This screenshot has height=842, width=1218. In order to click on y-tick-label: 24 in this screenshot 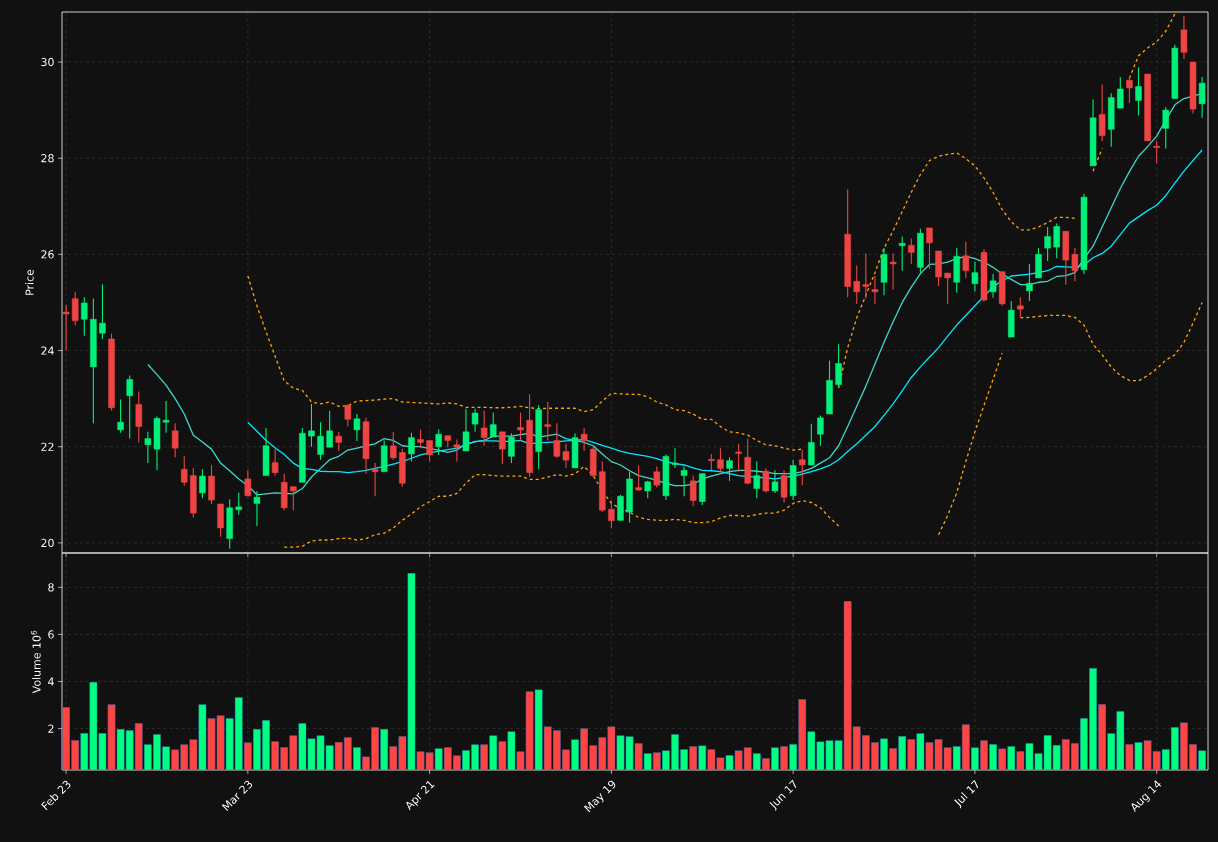, I will do `click(47, 350)`.